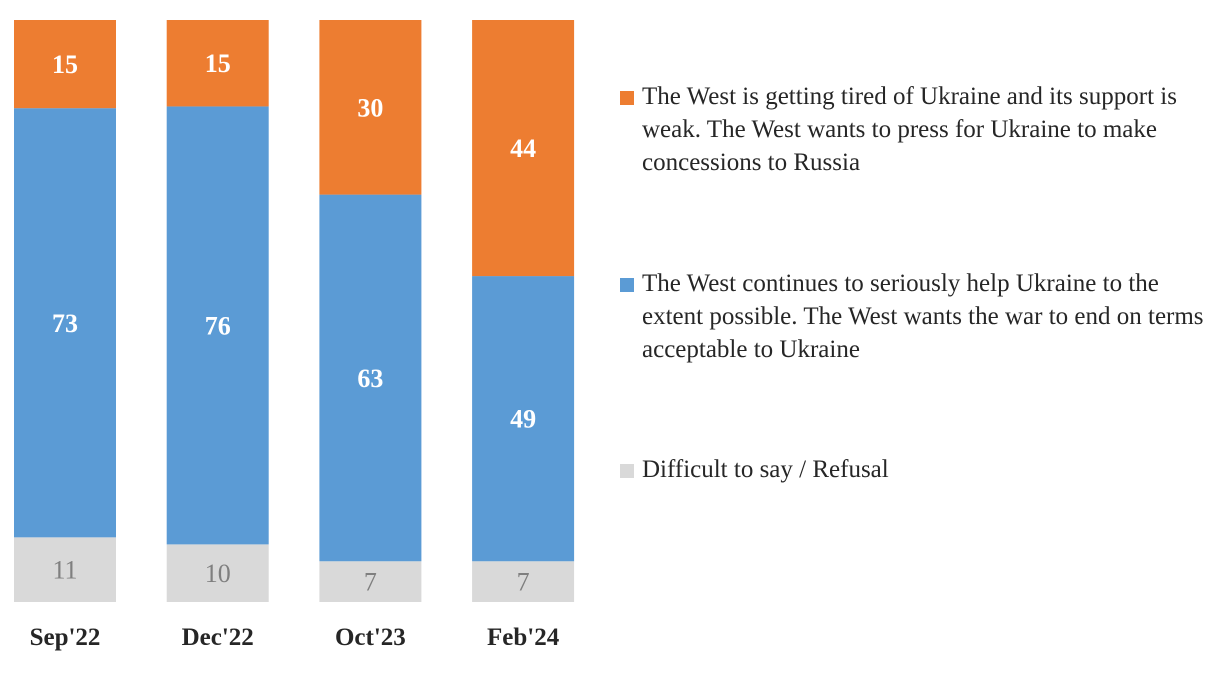 This screenshot has height=679, width=1221. What do you see at coordinates (370, 637) in the screenshot?
I see `x-tick-label: Oct'23` at bounding box center [370, 637].